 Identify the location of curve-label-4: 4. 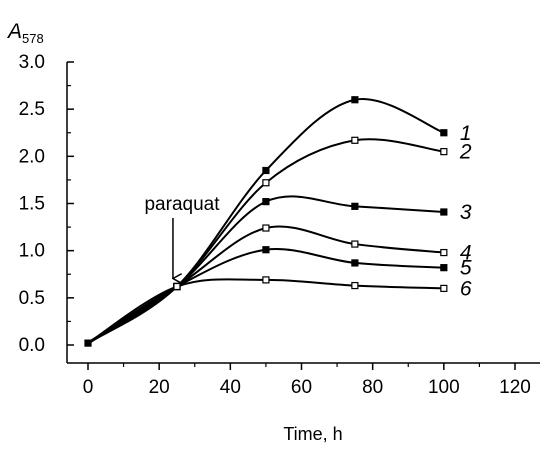
(466, 253).